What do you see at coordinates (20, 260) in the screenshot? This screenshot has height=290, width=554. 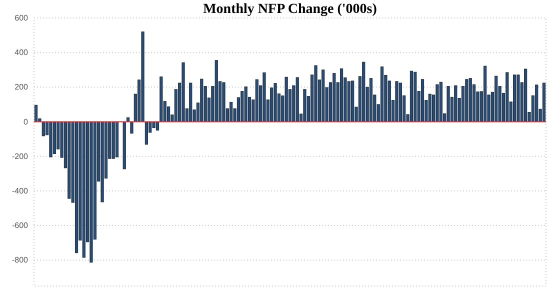 I see `y-tick-label: -800` at bounding box center [20, 260].